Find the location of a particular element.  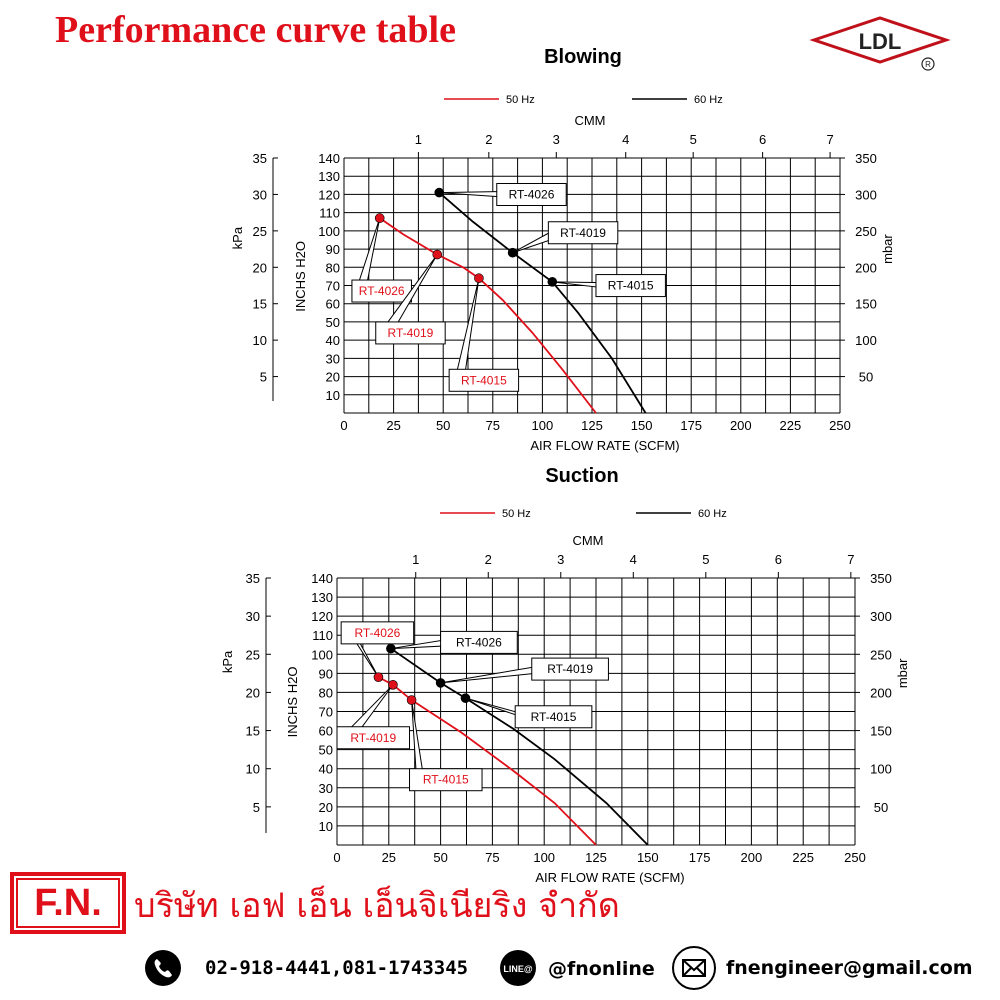

mbar-tick-label: 350 is located at coordinates (866, 158).